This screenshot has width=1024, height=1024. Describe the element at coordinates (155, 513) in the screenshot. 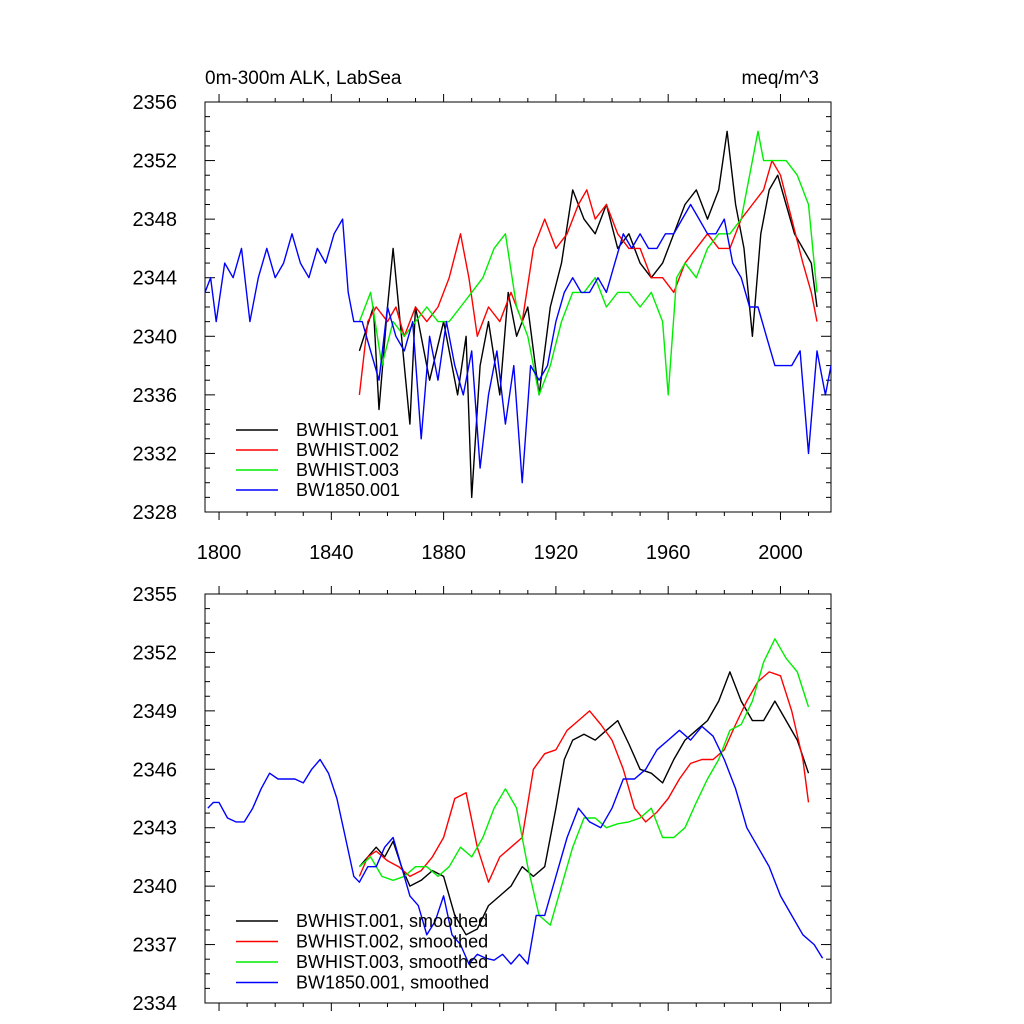

I see `y-tick-label: 2328` at that location.